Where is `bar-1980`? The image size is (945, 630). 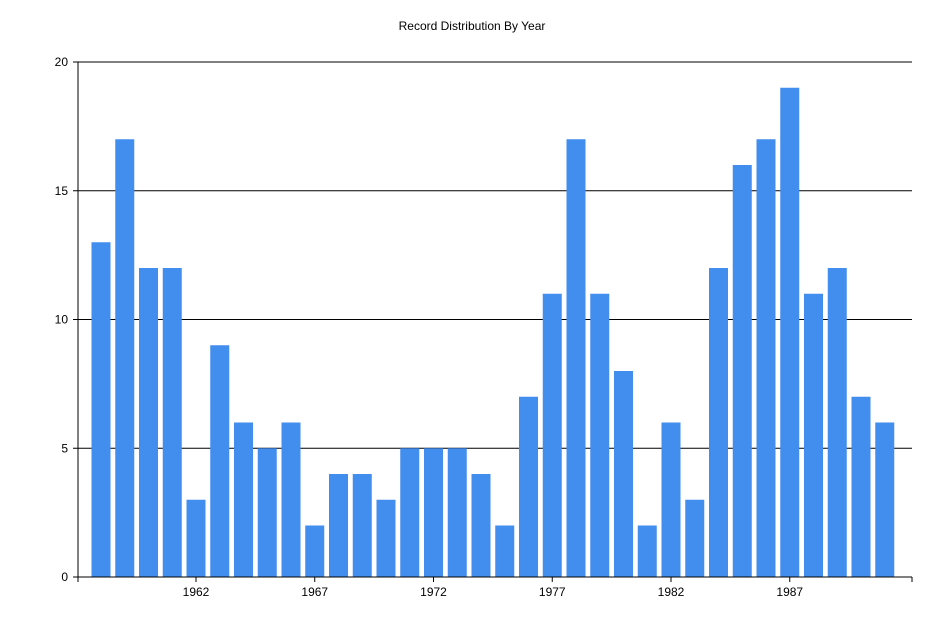
bar-1980 is located at coordinates (623, 474).